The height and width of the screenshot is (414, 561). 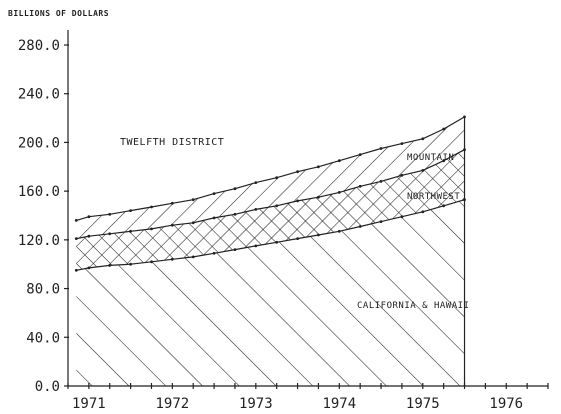 I want to click on series-label-mountain: MOUNTAIN, so click(x=430, y=158).